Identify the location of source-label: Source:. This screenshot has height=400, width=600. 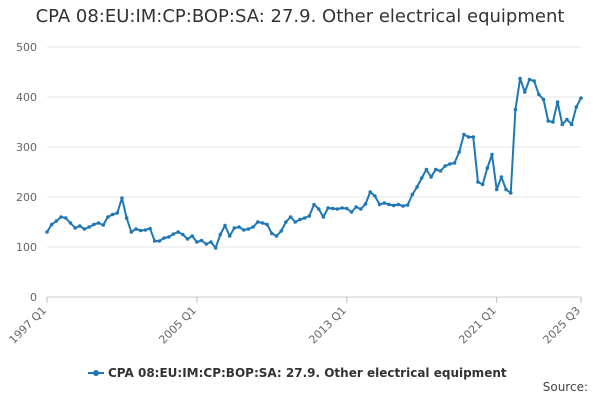
(565, 387).